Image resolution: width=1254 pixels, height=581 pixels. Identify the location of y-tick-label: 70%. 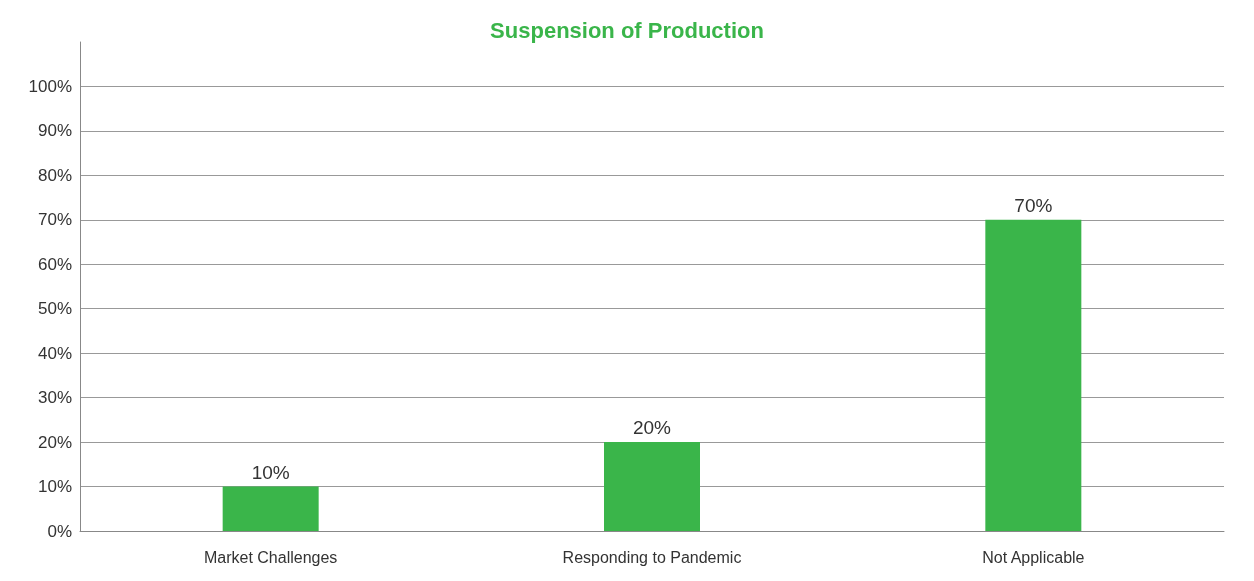
(54, 220).